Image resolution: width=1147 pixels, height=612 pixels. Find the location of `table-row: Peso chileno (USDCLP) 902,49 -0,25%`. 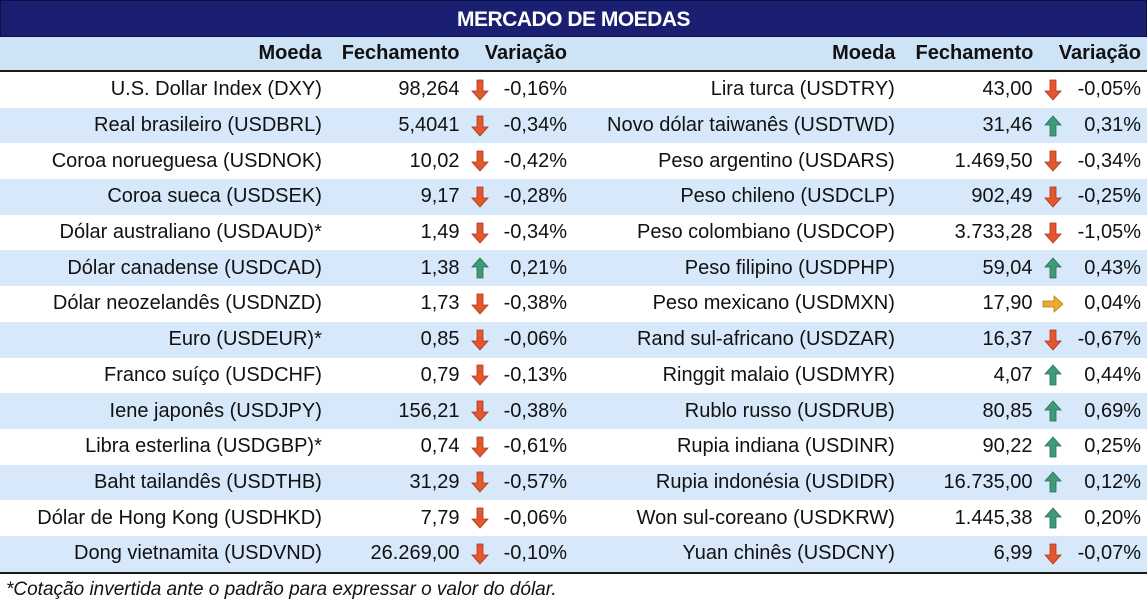

table-row: Peso chileno (USDCLP) 902,49 -0,25% is located at coordinates (860, 197).